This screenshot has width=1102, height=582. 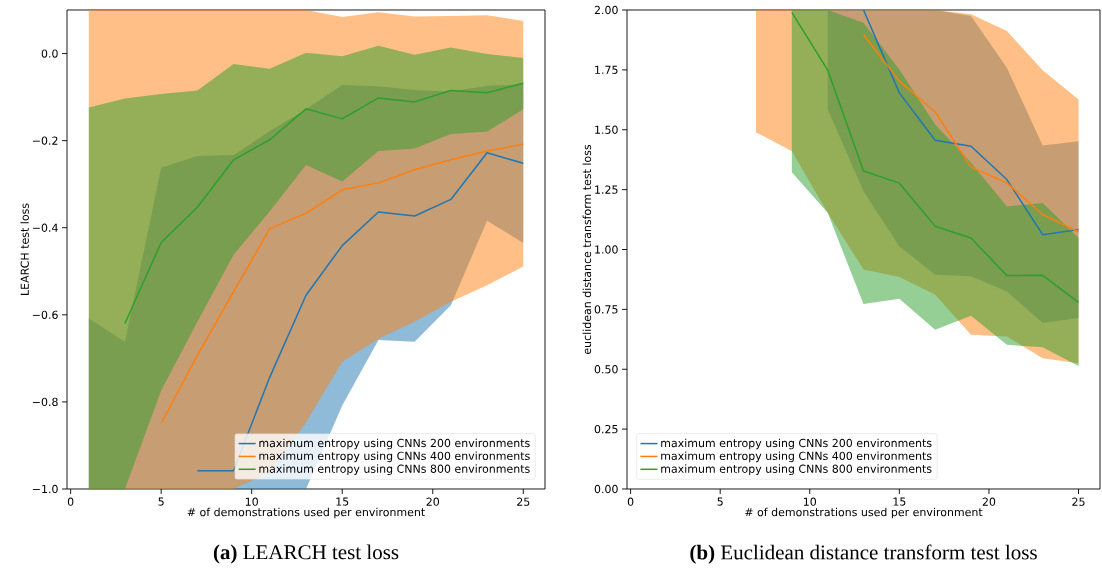 I want to click on y-axis-title: euclidean distance transform test loss, so click(x=587, y=249).